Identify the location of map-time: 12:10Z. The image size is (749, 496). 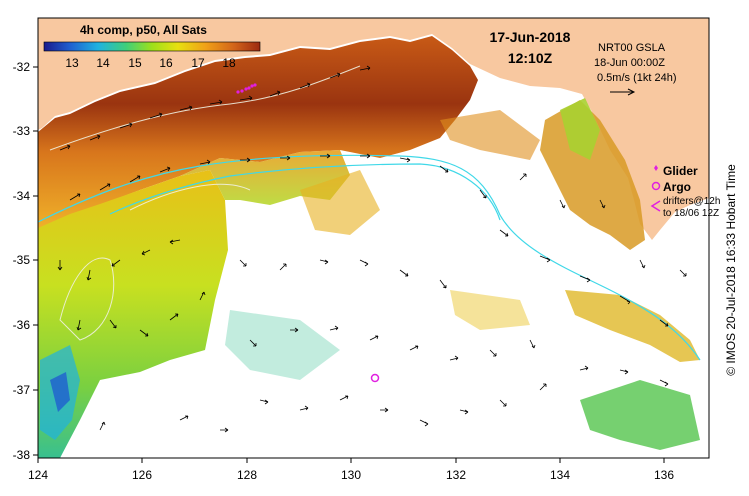
(530, 58).